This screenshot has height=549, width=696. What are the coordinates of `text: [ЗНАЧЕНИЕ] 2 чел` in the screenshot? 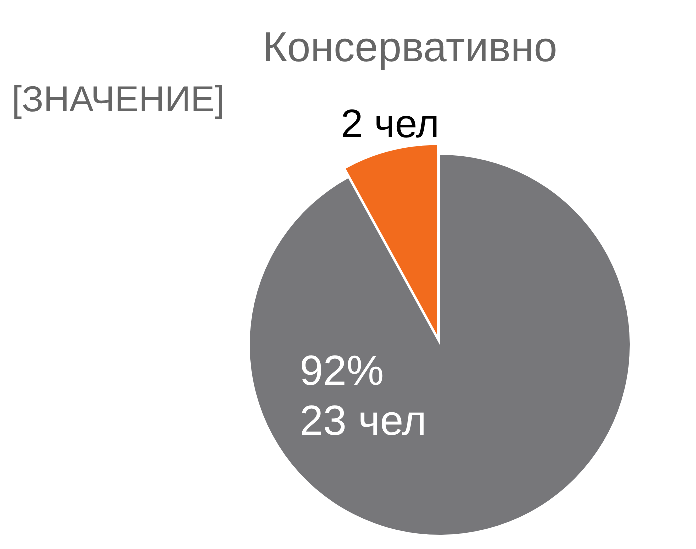 It's located at (226, 112).